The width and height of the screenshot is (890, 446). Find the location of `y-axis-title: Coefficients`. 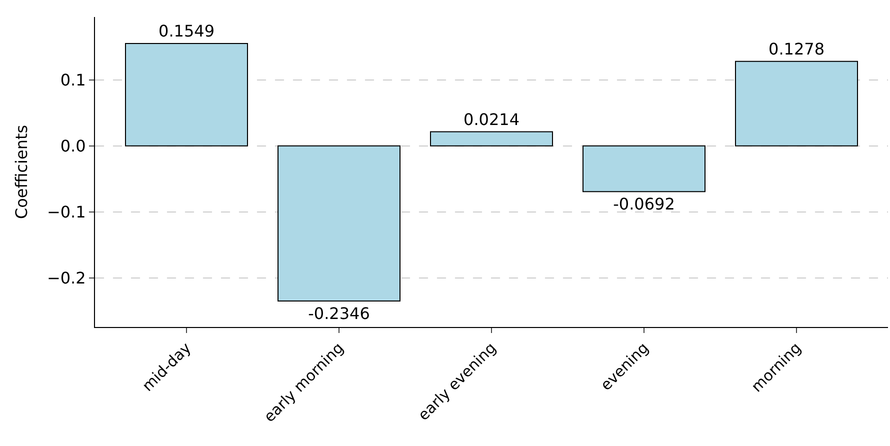

y-axis-title: Coefficients is located at coordinates (21, 172).